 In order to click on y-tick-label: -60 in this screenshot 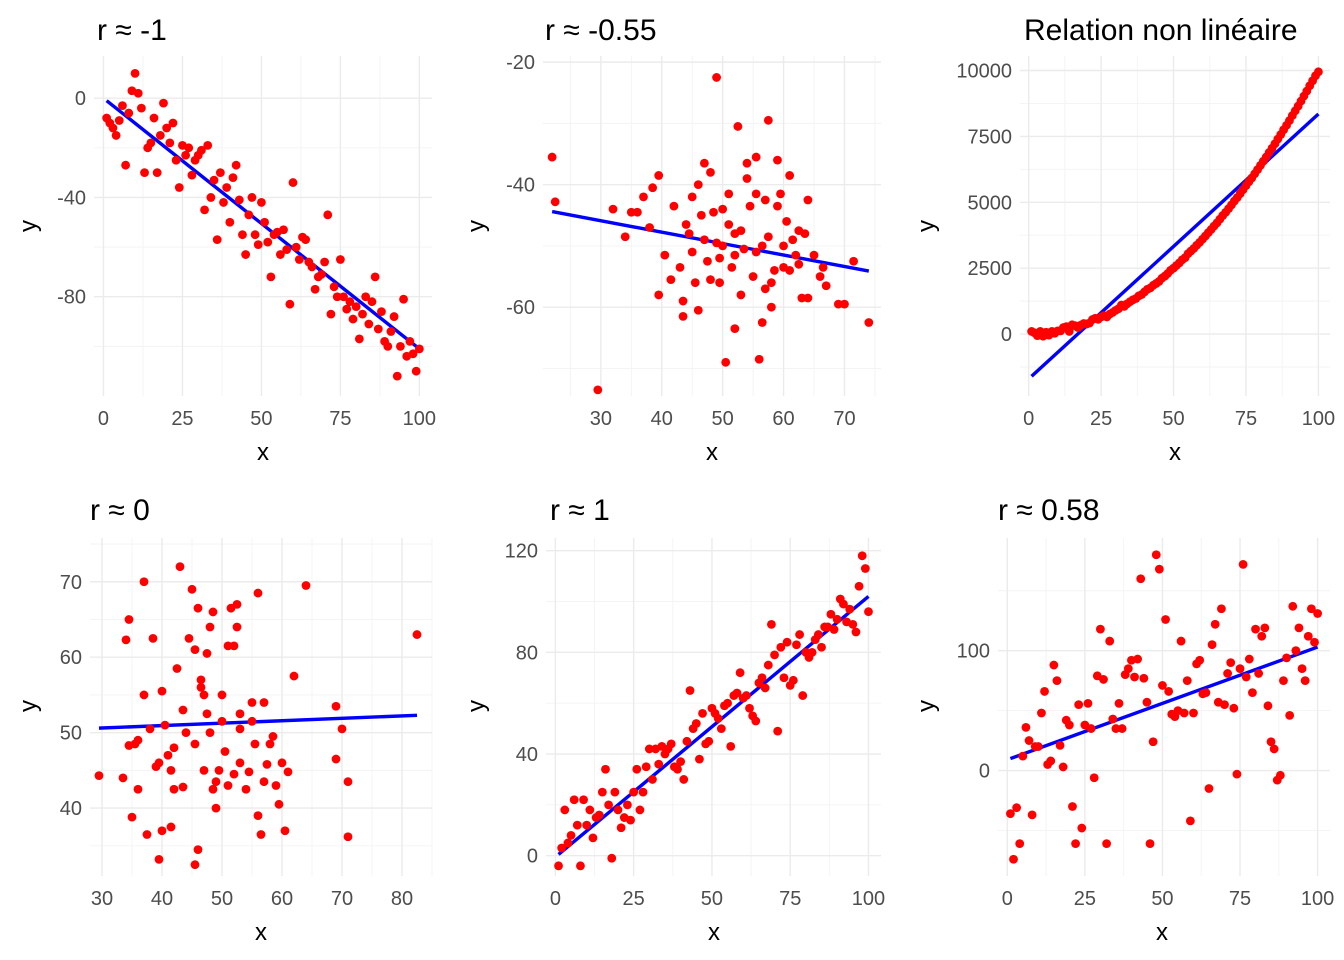, I will do `click(520, 308)`.